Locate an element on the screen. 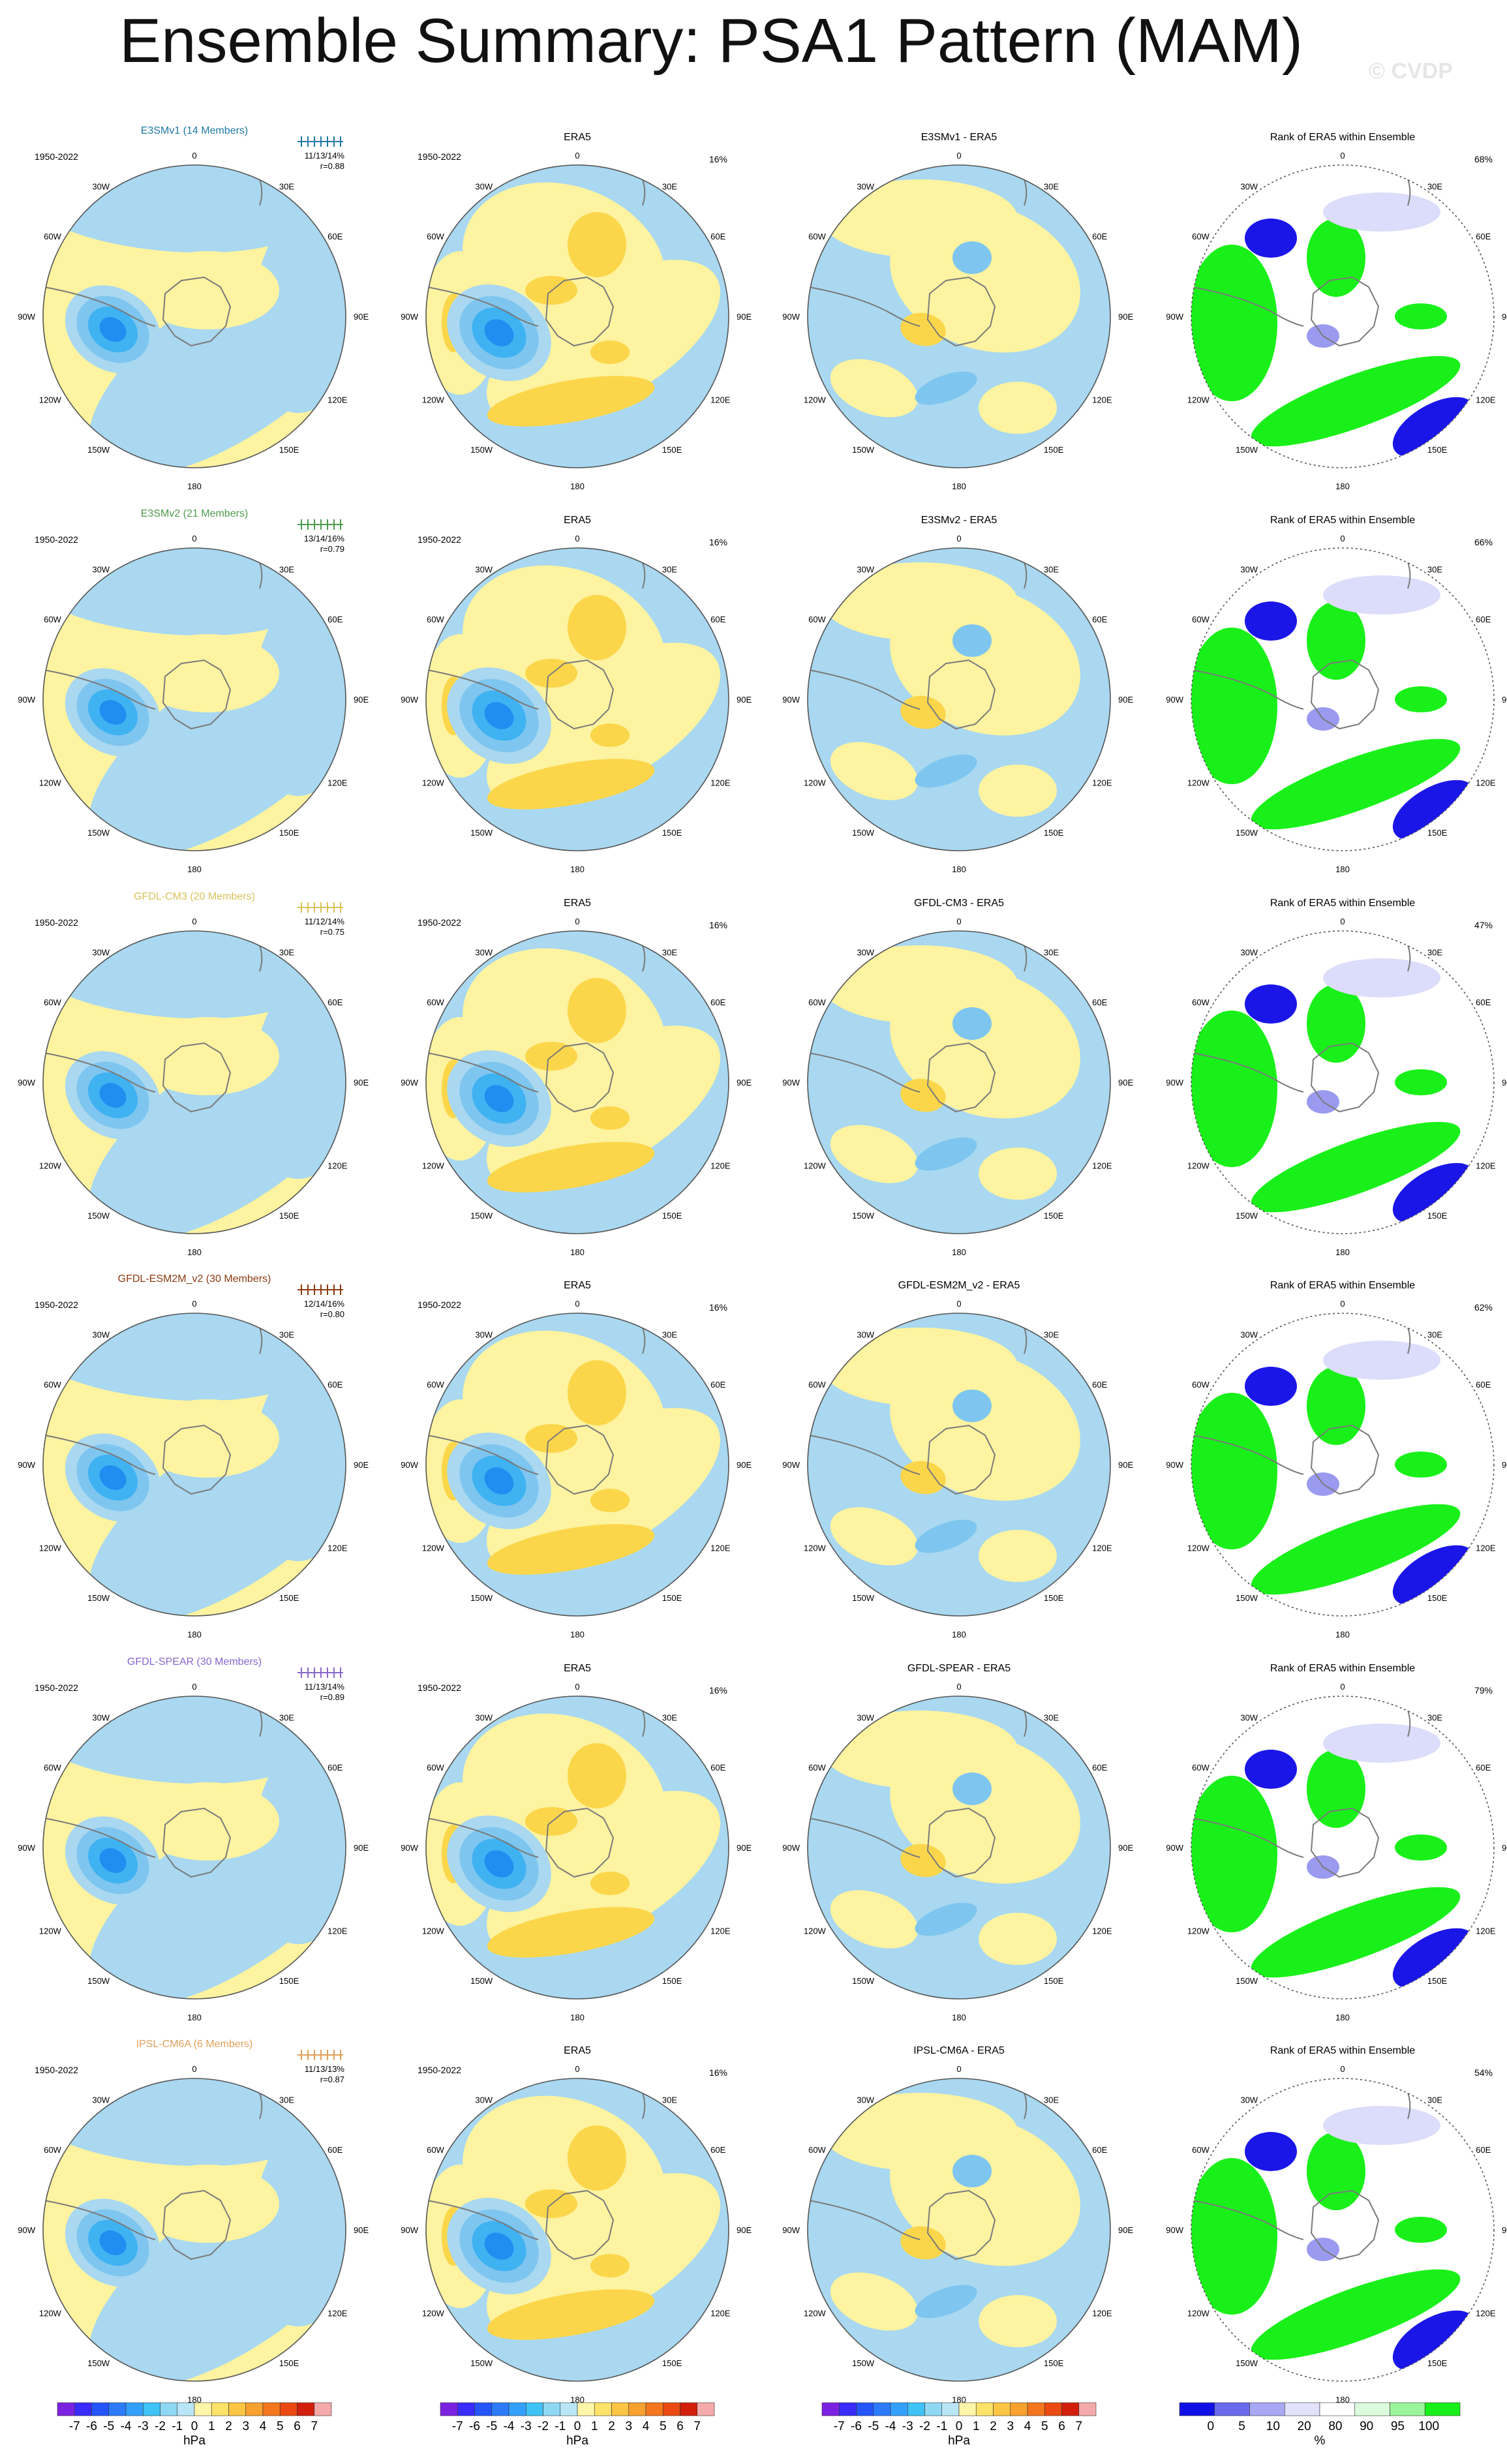 This screenshot has width=1507, height=2464. difference-title: GFDL-ESM2M_v2 - ERA5 is located at coordinates (959, 1285).